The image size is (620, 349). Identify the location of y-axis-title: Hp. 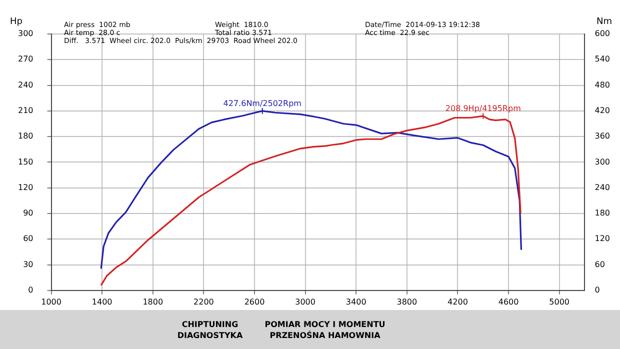
(16, 21).